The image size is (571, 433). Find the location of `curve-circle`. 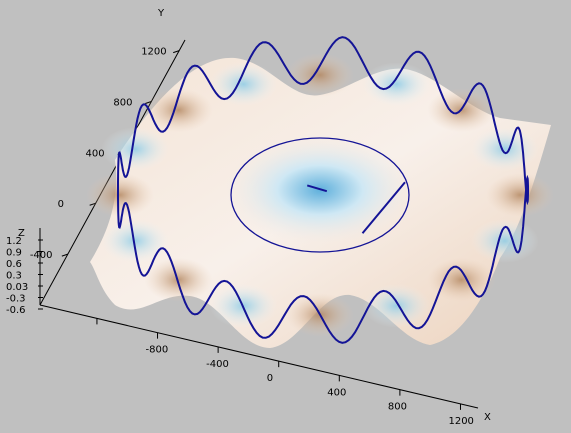

curve-circle is located at coordinates (320, 195).